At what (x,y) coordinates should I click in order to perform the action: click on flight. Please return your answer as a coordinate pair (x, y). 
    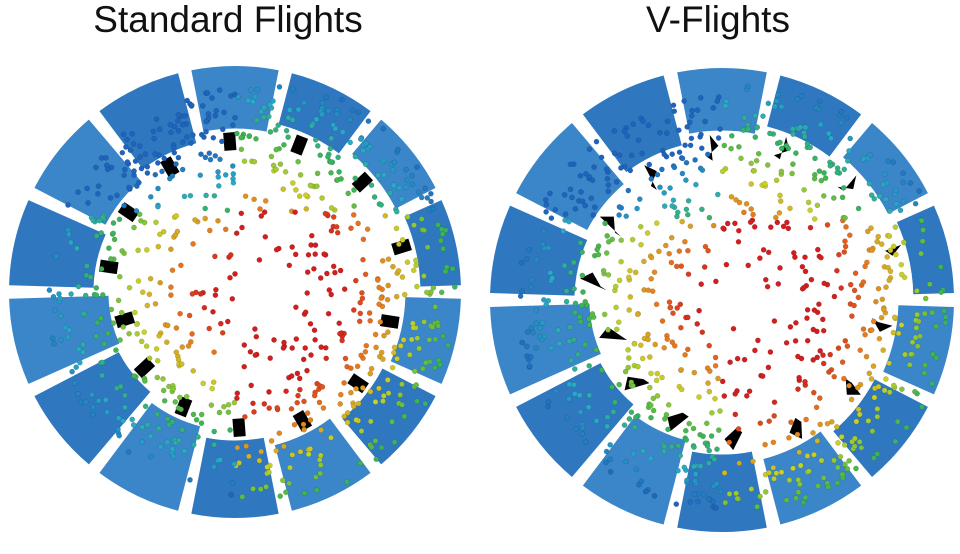
    Looking at the image, I should click on (853, 386).